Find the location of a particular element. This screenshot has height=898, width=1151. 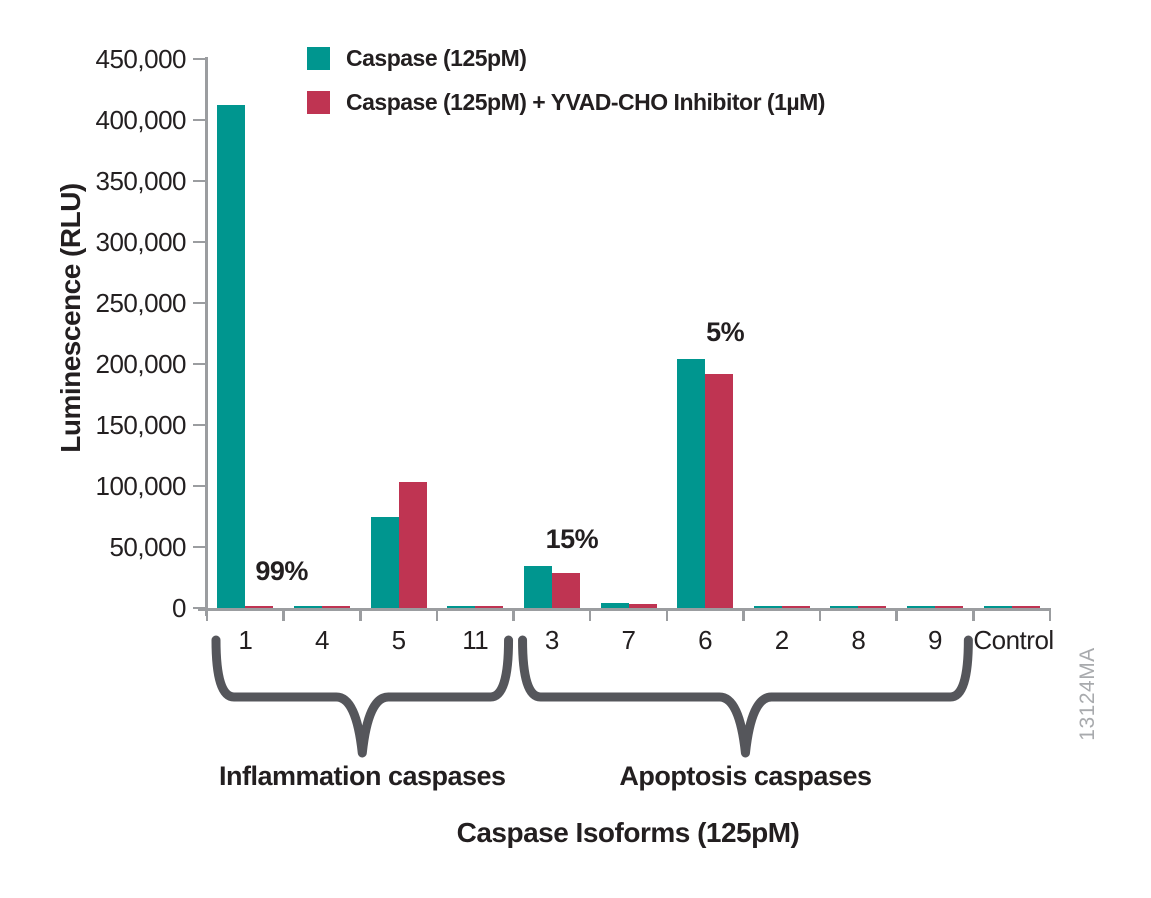

x-category-label-5: 5 is located at coordinates (398, 640).